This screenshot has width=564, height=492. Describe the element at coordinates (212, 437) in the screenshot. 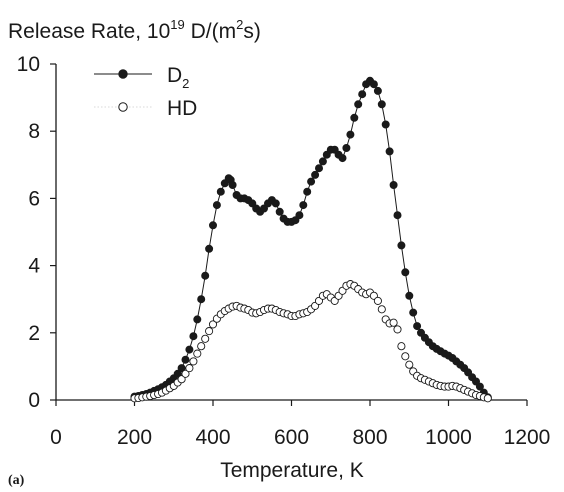

I see `x-tick-label: 400` at that location.